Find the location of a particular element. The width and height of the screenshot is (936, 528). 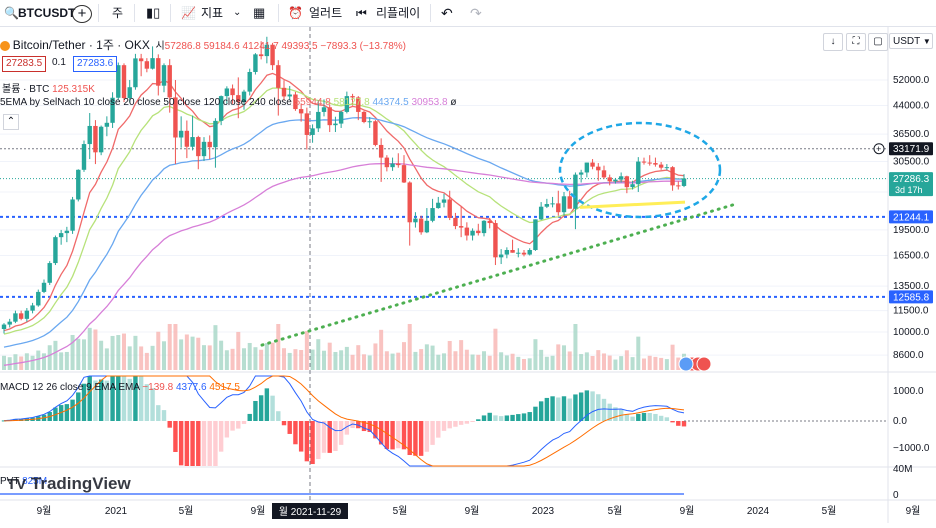

buy-button: 27283.6 is located at coordinates (95, 64).